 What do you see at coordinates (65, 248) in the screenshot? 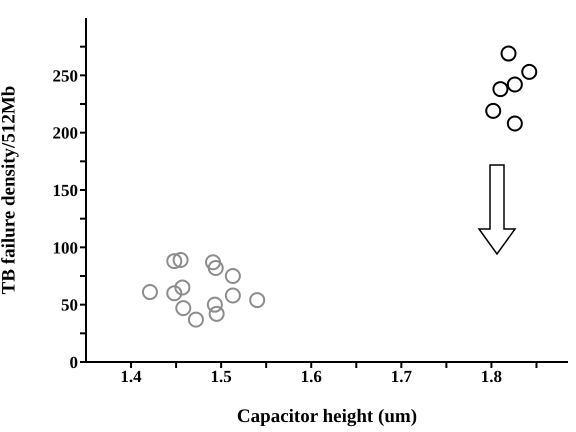
I see `y-tick-label: 100` at bounding box center [65, 248].